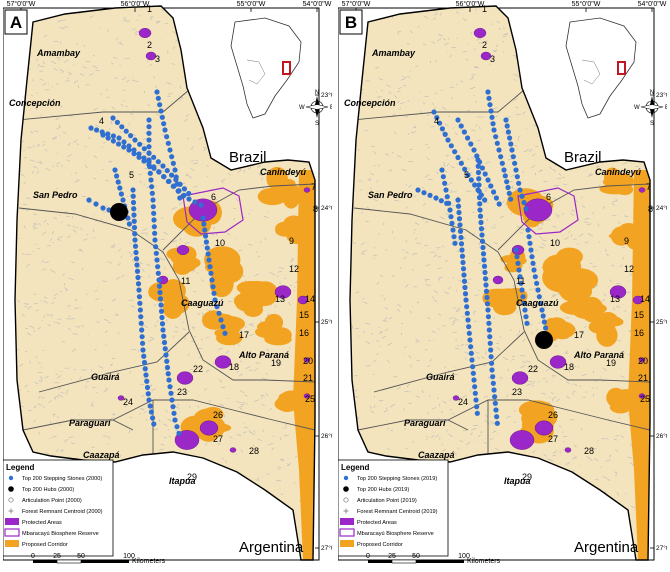  I want to click on panel-letter: B, so click(351, 22).